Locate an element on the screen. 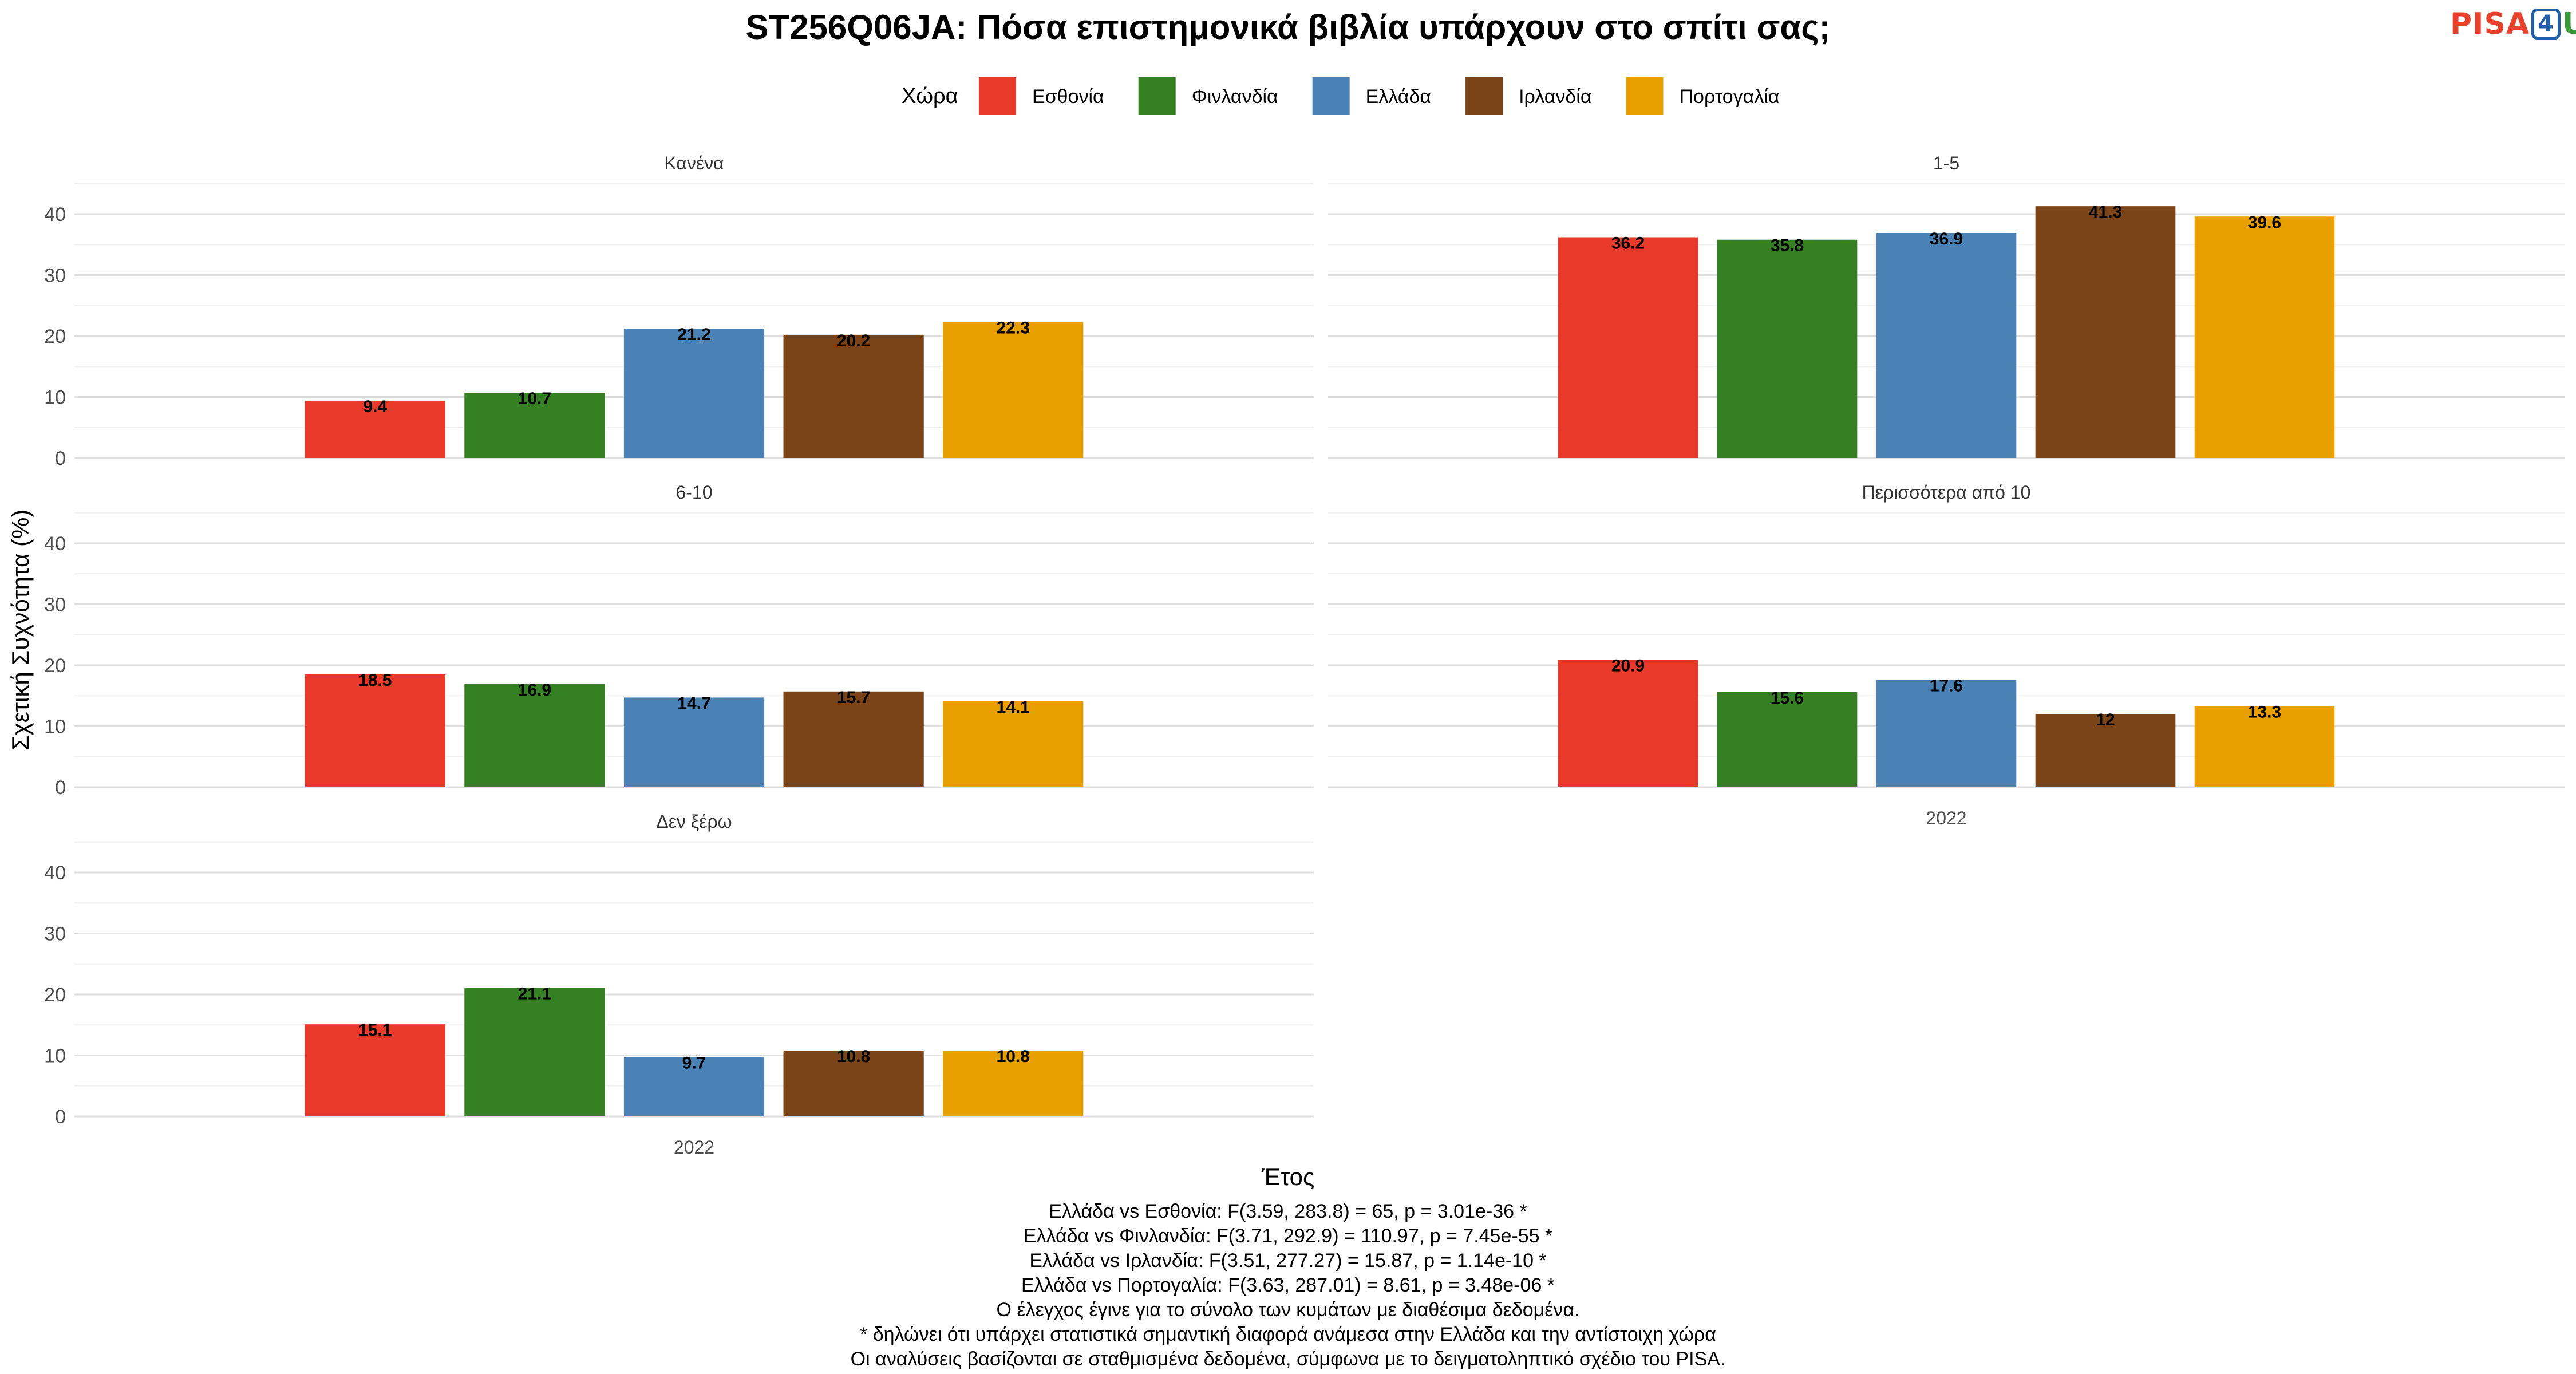 The width and height of the screenshot is (2576, 1374). y-axis-title: Σχετική Συχνότητα (%) is located at coordinates (20, 630).